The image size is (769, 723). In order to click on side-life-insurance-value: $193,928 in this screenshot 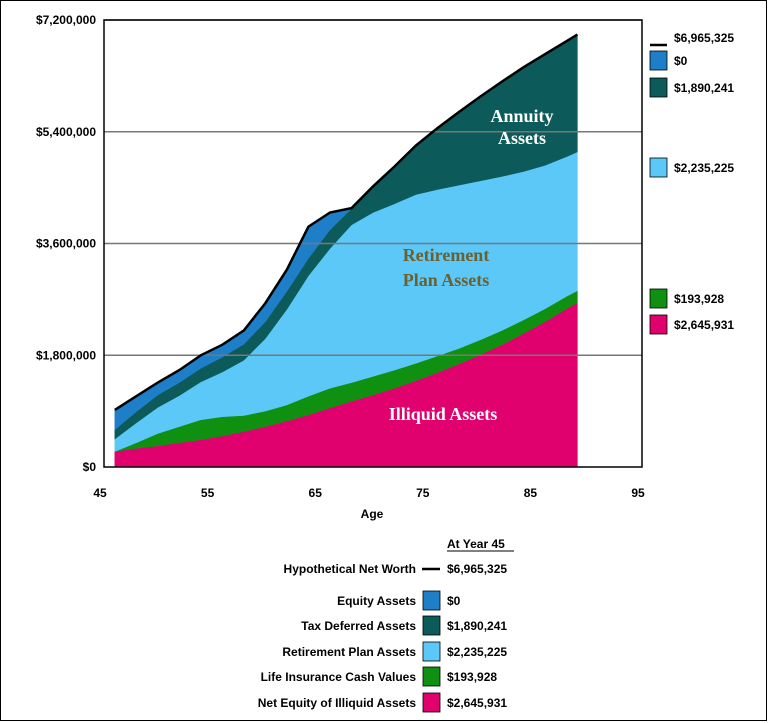, I will do `click(699, 299)`.